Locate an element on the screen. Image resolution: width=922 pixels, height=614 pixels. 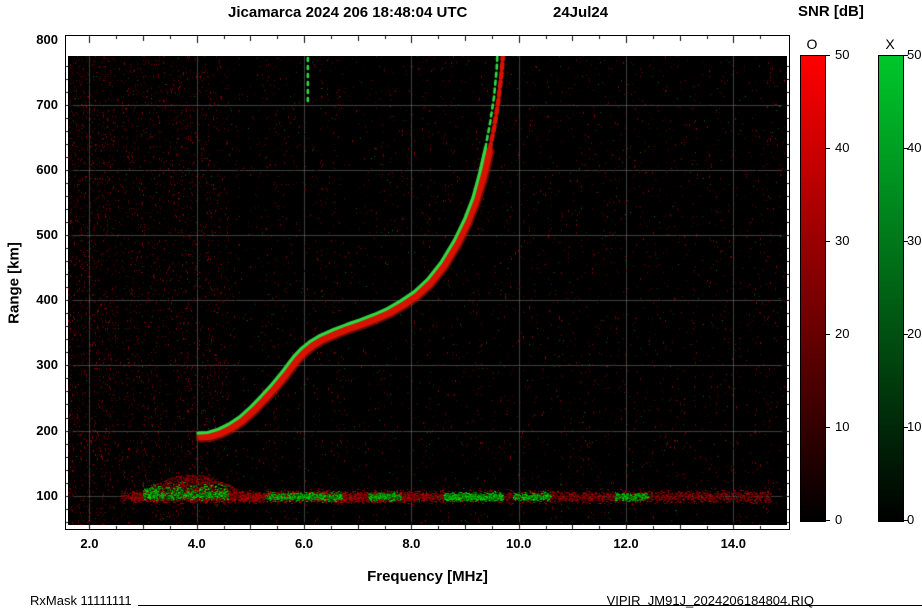
plot-date: 24Jul24 is located at coordinates (581, 12).